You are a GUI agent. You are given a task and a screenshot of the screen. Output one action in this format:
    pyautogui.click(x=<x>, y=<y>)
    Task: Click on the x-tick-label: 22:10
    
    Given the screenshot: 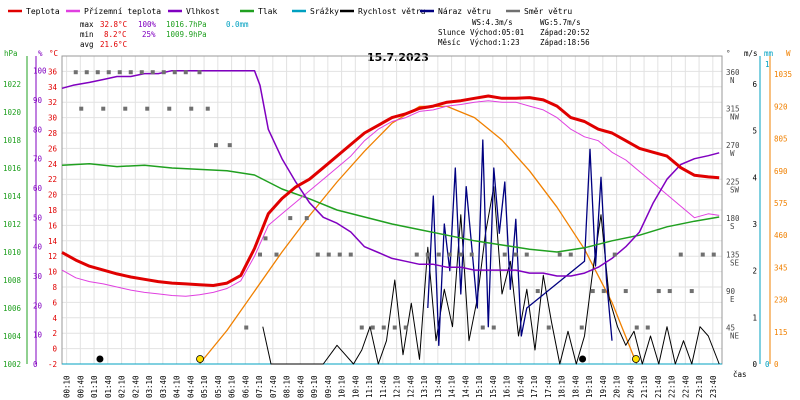 What is the action you would take?
    pyautogui.click(x=672, y=386)
    